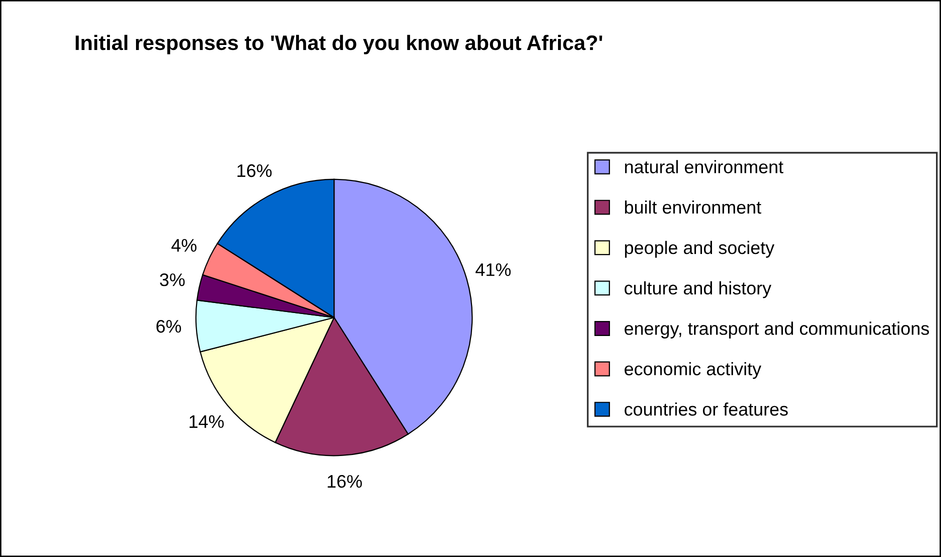 This screenshot has height=557, width=941. What do you see at coordinates (693, 370) in the screenshot?
I see `legend-label: economic activity` at bounding box center [693, 370].